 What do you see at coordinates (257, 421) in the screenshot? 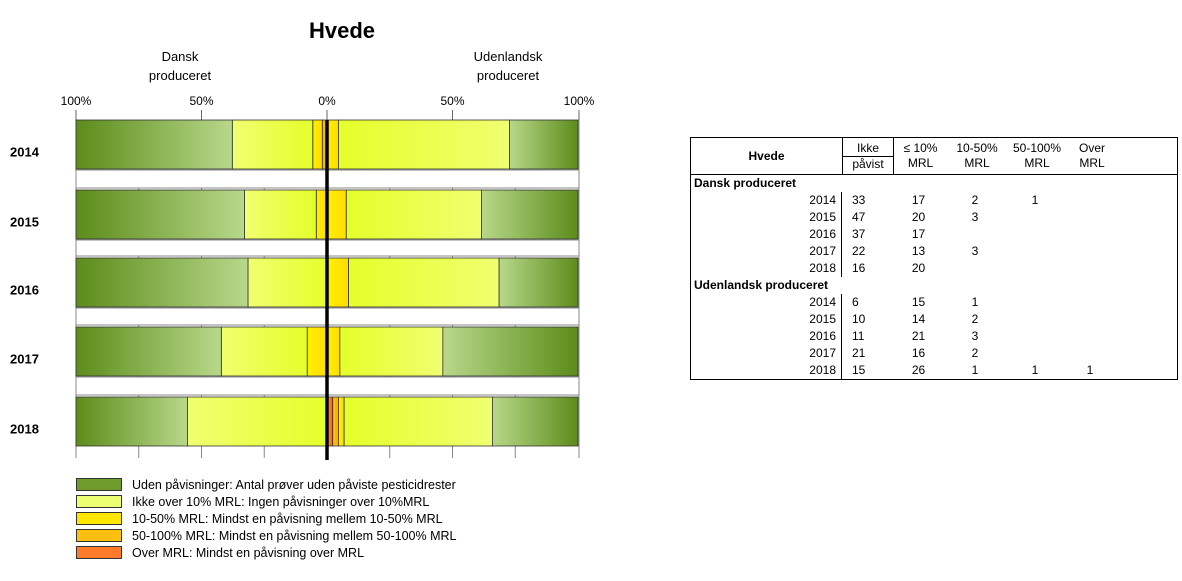
I see `bar-dansk-2018-s1` at bounding box center [257, 421].